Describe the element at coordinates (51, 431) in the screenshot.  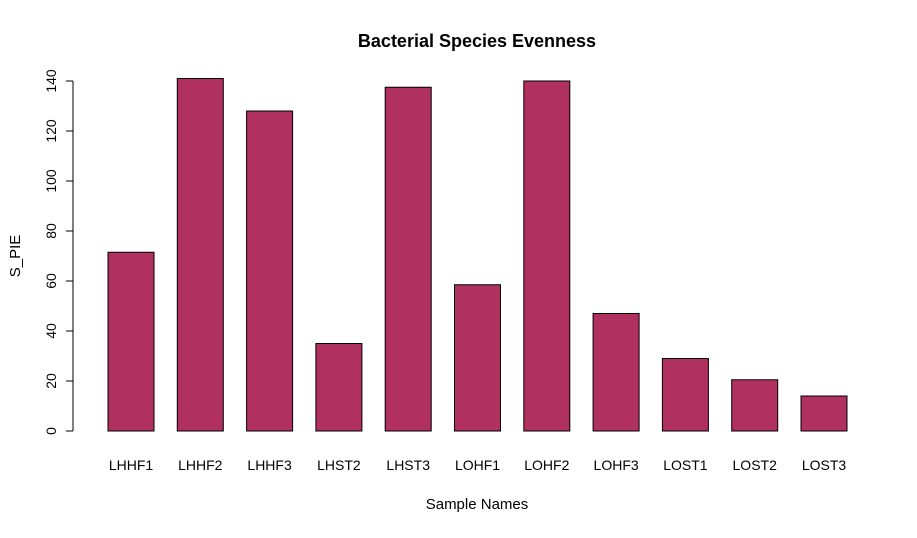
I see `y-tick-label: 0` at that location.